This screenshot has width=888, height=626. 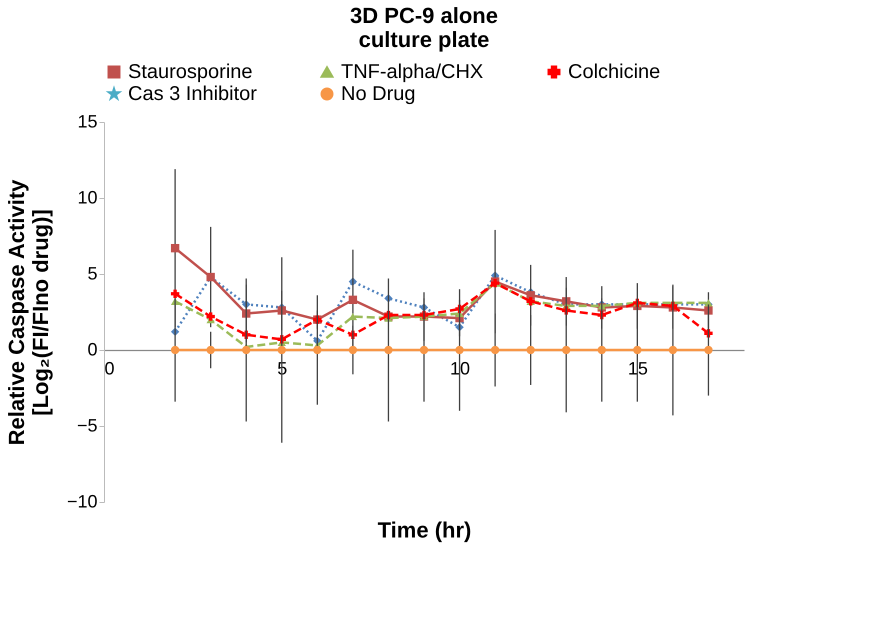 What do you see at coordinates (425, 530) in the screenshot?
I see `x-axis-title: Time (hr)` at bounding box center [425, 530].